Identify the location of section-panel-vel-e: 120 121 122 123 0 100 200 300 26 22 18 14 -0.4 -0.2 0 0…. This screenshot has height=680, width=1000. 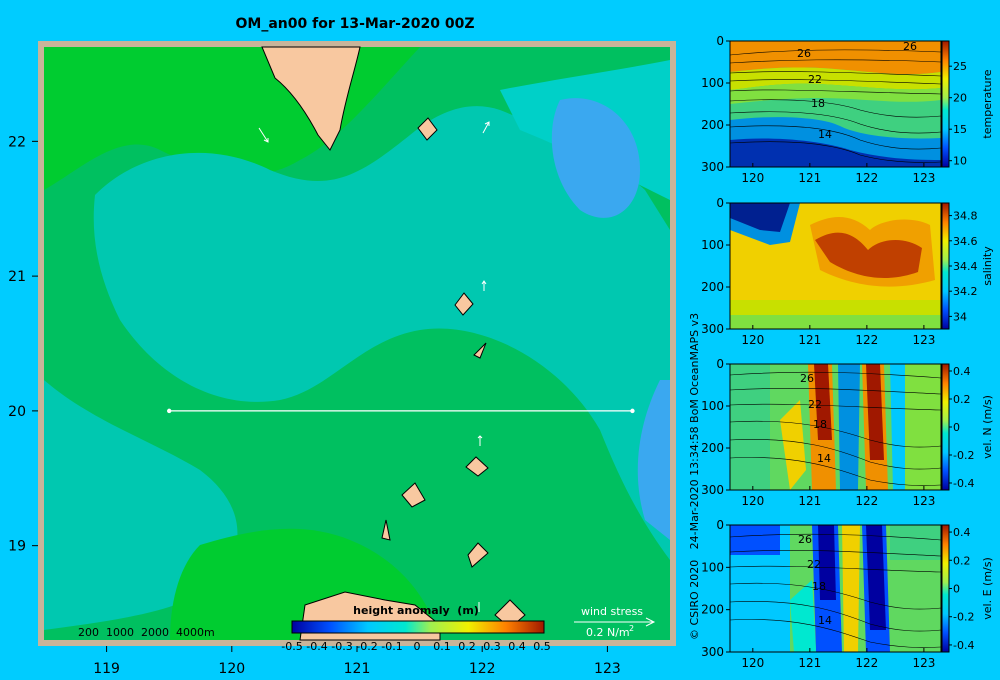
(847, 594).